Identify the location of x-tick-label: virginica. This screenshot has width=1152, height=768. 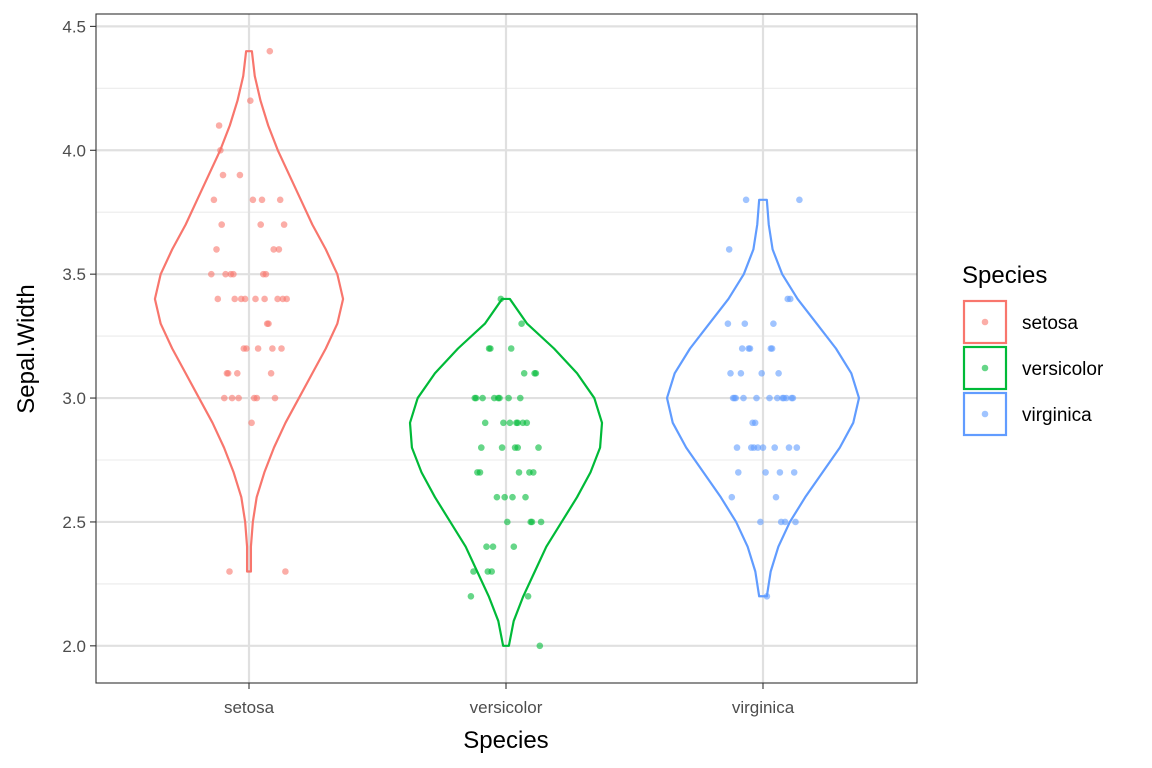
(763, 707).